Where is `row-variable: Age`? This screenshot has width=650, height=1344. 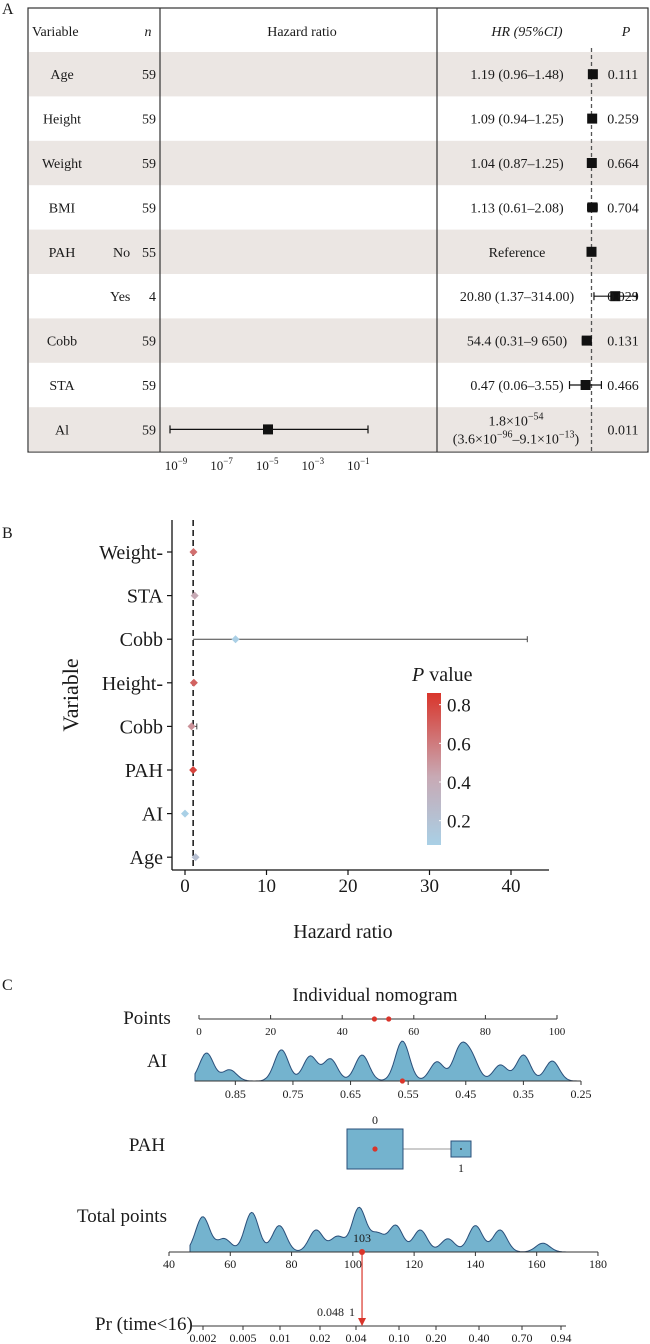 row-variable: Age is located at coordinates (61, 75).